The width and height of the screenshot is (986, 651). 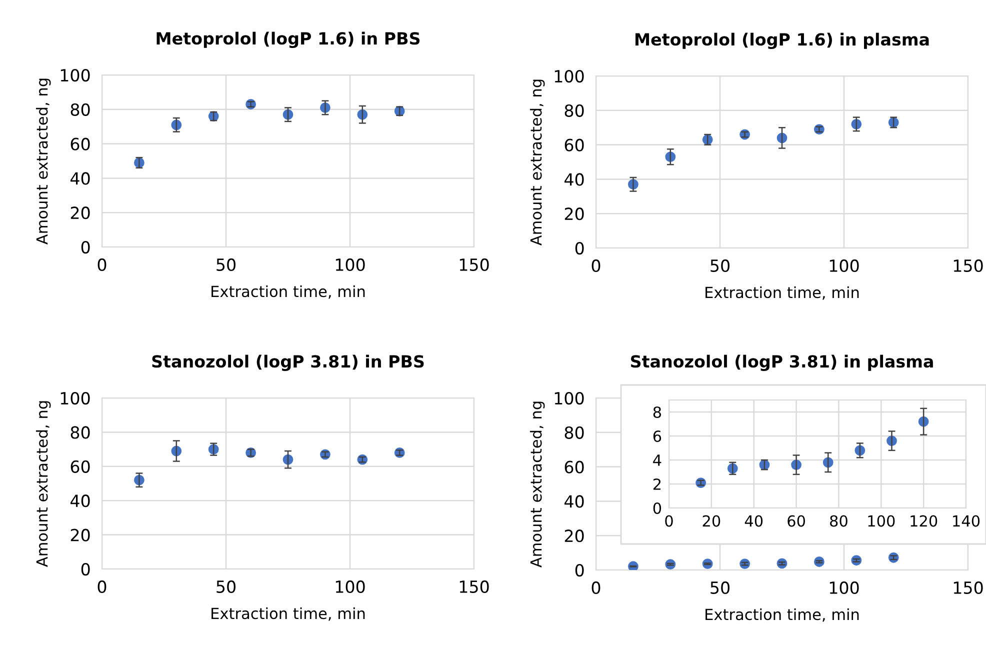 What do you see at coordinates (966, 521) in the screenshot?
I see `x-tick-label: 140` at bounding box center [966, 521].